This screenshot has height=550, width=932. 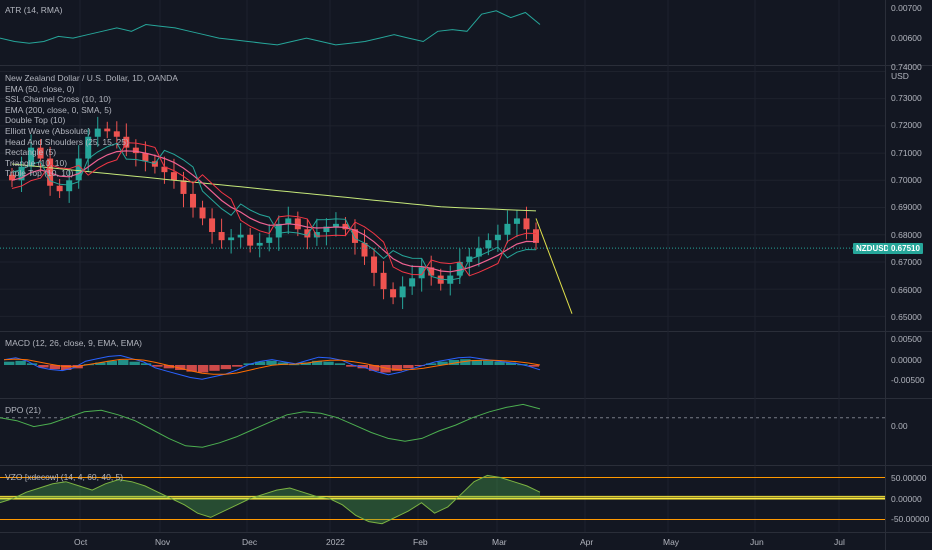 What do you see at coordinates (39, 173) in the screenshot?
I see `indicator-label: Triple Top (10, 10)` at bounding box center [39, 173].